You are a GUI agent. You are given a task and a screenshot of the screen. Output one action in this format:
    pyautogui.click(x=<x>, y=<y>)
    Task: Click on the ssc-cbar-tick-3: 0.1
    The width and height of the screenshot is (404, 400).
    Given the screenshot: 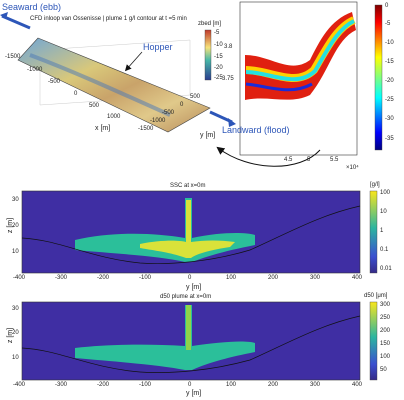 What is the action you would take?
    pyautogui.click(x=384, y=250)
    